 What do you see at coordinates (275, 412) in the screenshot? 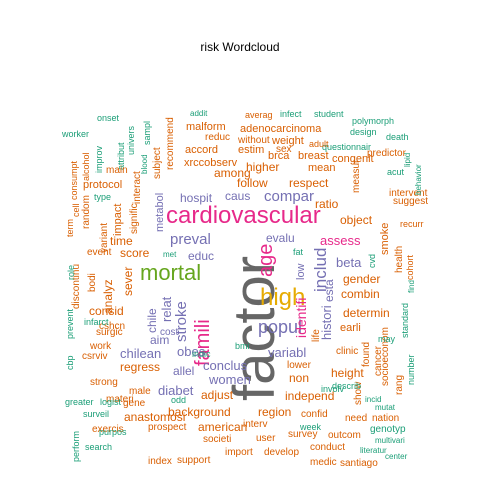
I see `word-region: region` at bounding box center [275, 412].